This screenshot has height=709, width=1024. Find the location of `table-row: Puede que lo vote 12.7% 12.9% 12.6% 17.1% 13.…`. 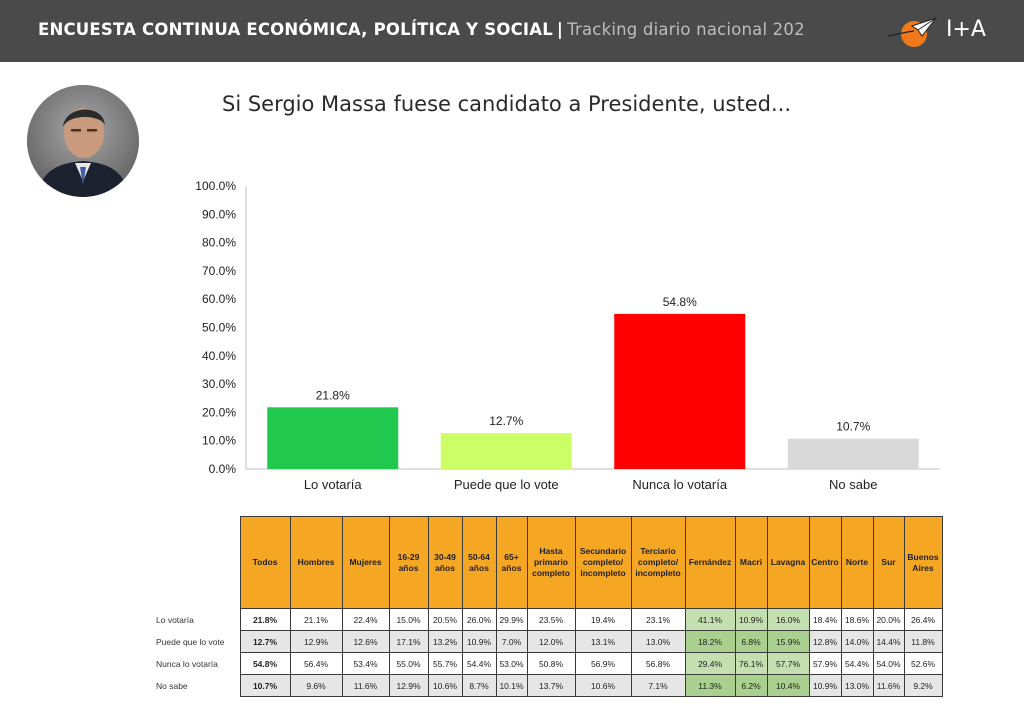

table-row: Puede que lo vote 12.7% 12.9% 12.6% 17.1% 13.… is located at coordinates (545, 641).